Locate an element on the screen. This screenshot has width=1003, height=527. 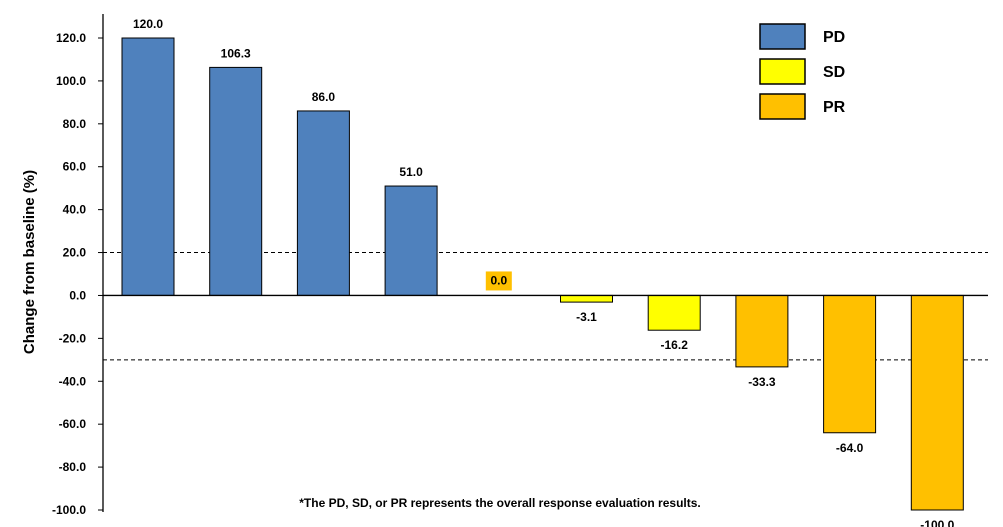
data-label-2: 106.3 is located at coordinates (236, 53).